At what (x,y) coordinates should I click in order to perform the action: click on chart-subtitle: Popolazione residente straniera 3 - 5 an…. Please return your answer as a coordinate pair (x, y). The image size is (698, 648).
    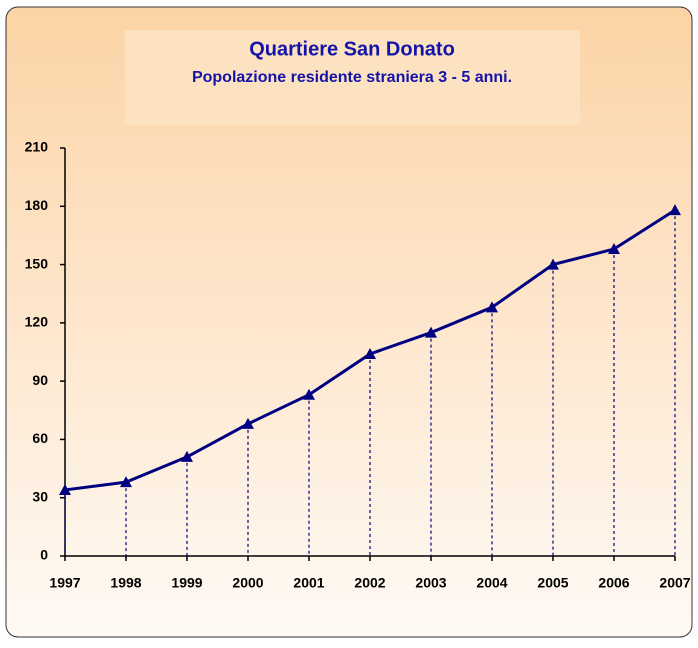
    Looking at the image, I should click on (352, 77).